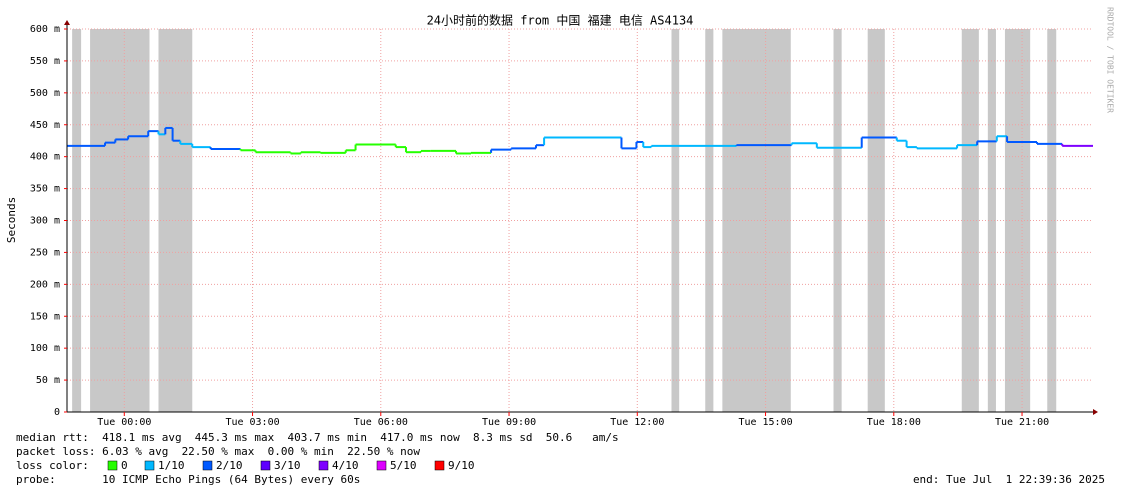 This screenshot has width=1121, height=494. I want to click on y-tick-label: 550 m, so click(45, 61).